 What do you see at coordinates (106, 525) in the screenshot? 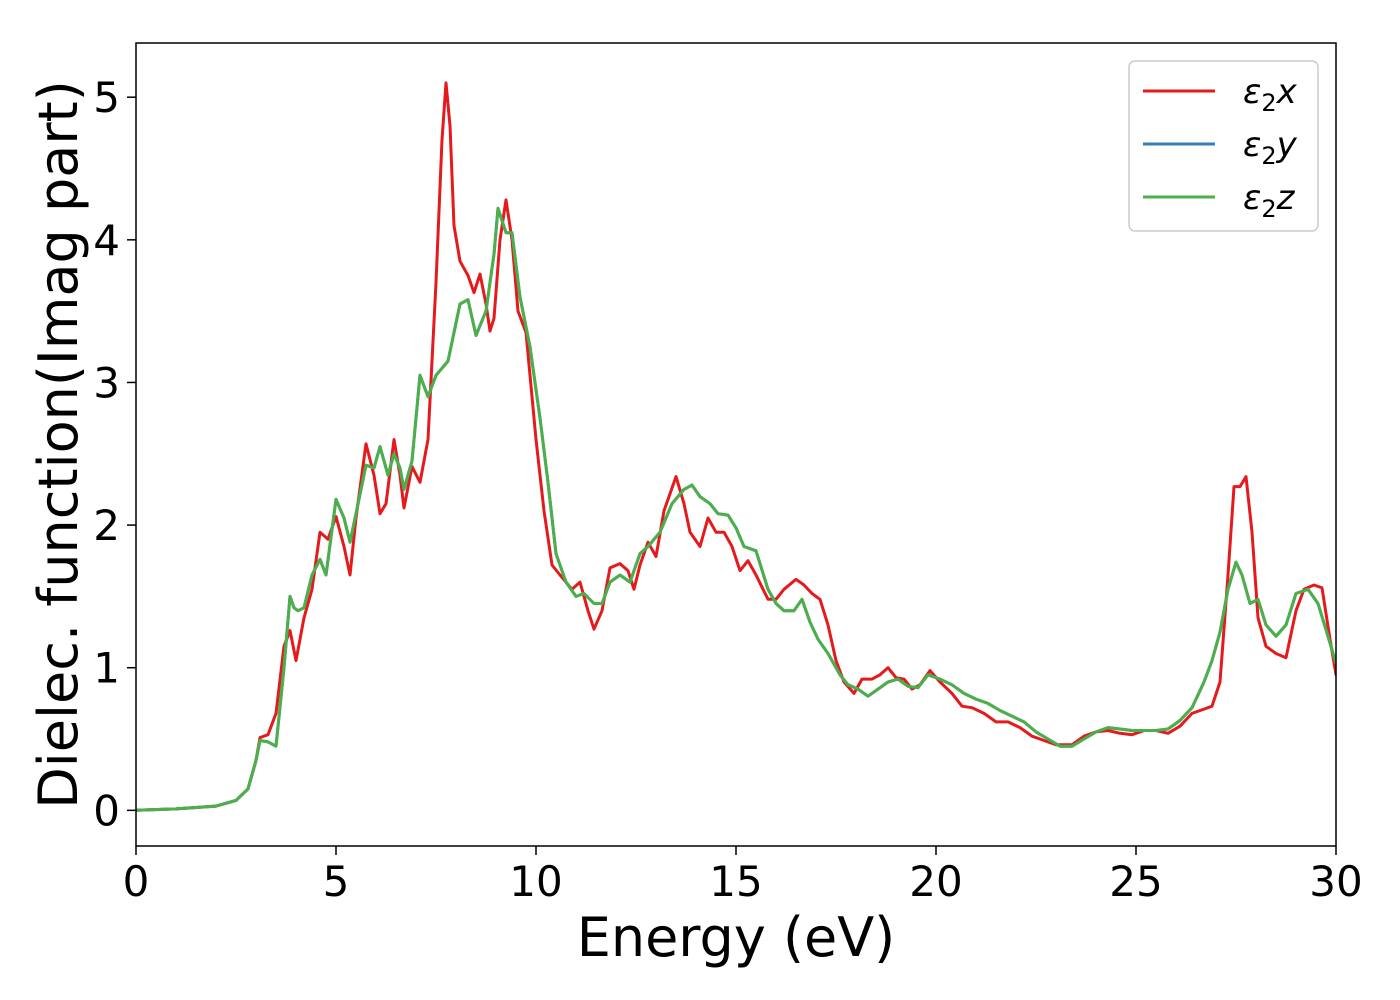
I see `y-tick-label: 2` at bounding box center [106, 525].